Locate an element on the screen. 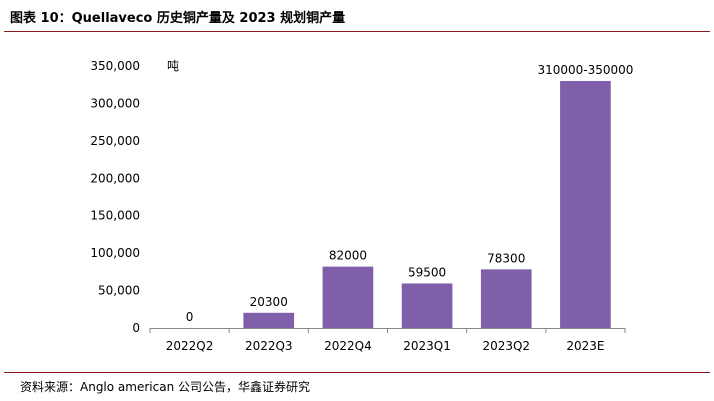 This screenshot has height=401, width=714. bar-2022Q3 is located at coordinates (269, 320).